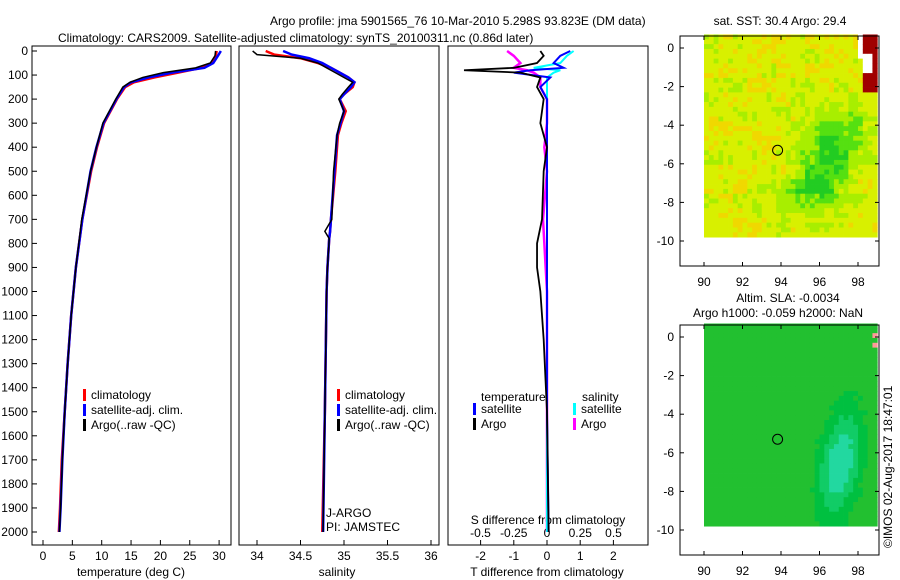 This screenshot has width=900, height=580. What do you see at coordinates (668, 125) in the screenshot?
I see `y-tick-label: -4` at bounding box center [668, 125].